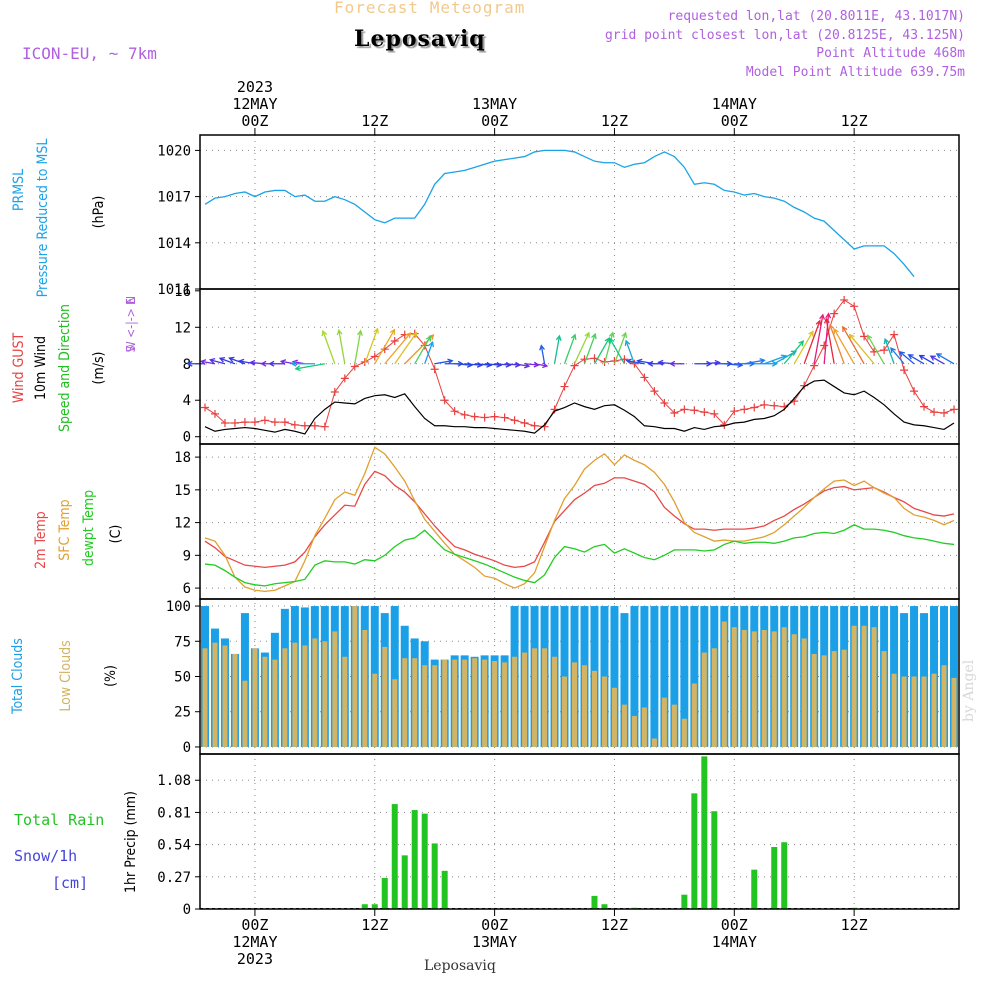 Image resolution: width=1000 pixels, height=1000 pixels. What do you see at coordinates (182, 458) in the screenshot?
I see `y-tick-label: 18` at bounding box center [182, 458].